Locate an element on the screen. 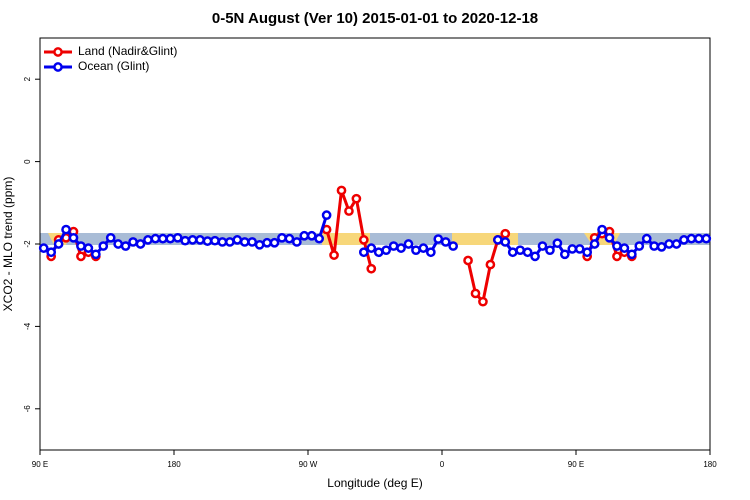  y-tick-label: -2 is located at coordinates (27, 244).